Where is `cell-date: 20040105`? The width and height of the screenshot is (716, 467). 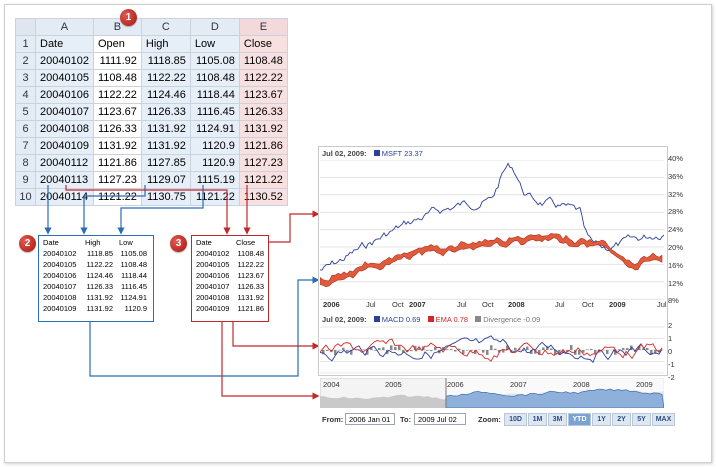 cell-date: 20040105 is located at coordinates (64, 78).